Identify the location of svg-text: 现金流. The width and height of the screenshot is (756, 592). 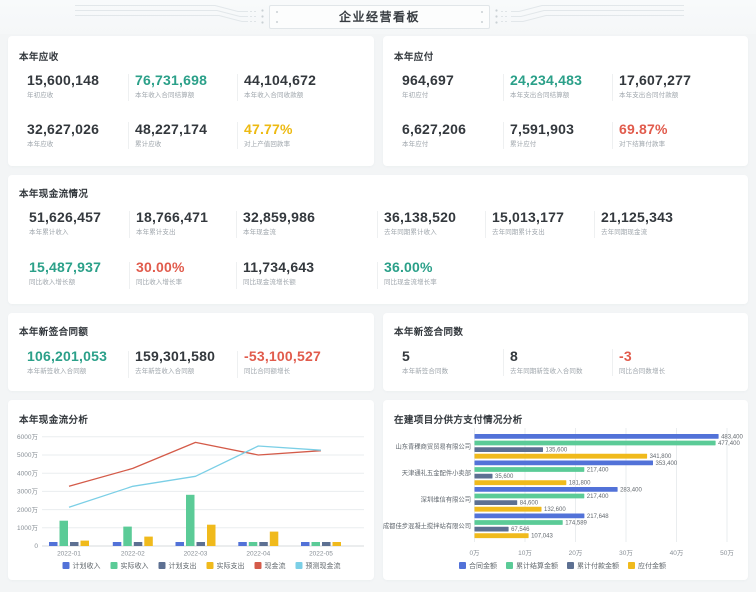
(275, 565).